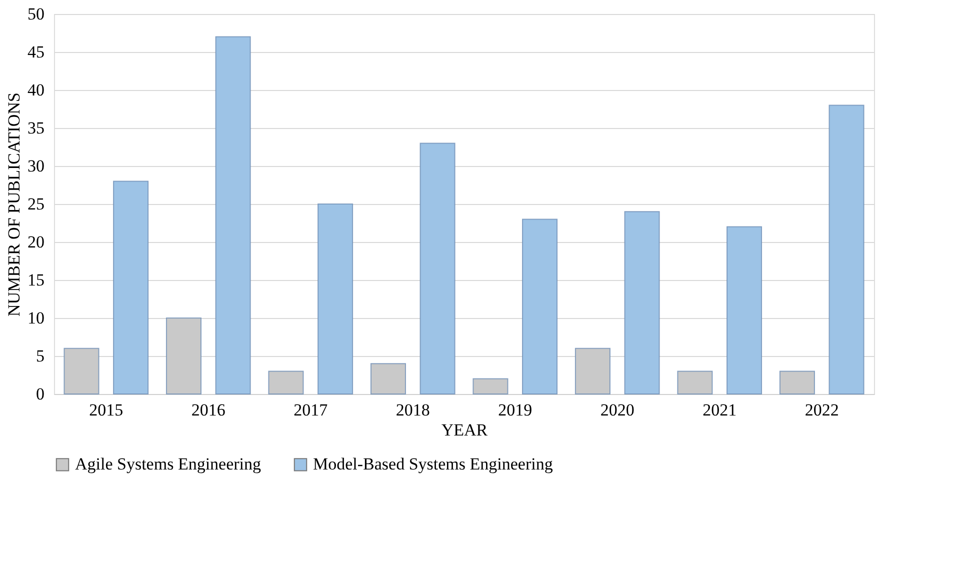 Image resolution: width=977 pixels, height=578 pixels. Describe the element at coordinates (36, 280) in the screenshot. I see `y-tick-label: 15` at that location.